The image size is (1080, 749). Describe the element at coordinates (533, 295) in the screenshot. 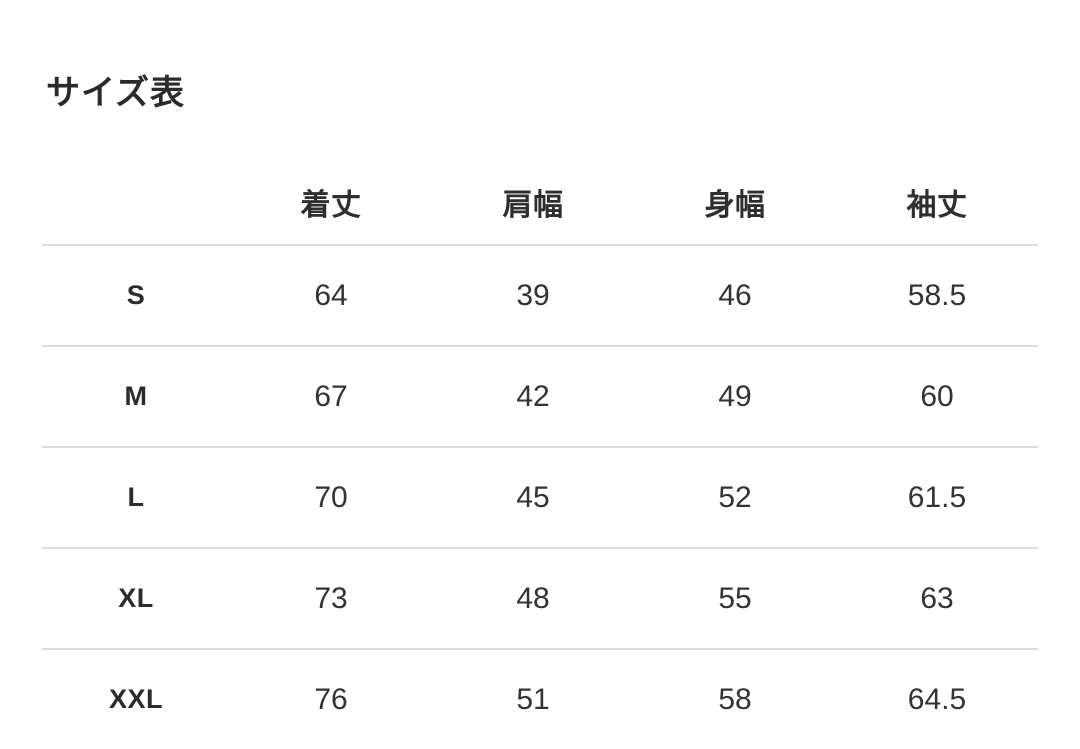

I see `cell-shoulder-width: 39` at that location.